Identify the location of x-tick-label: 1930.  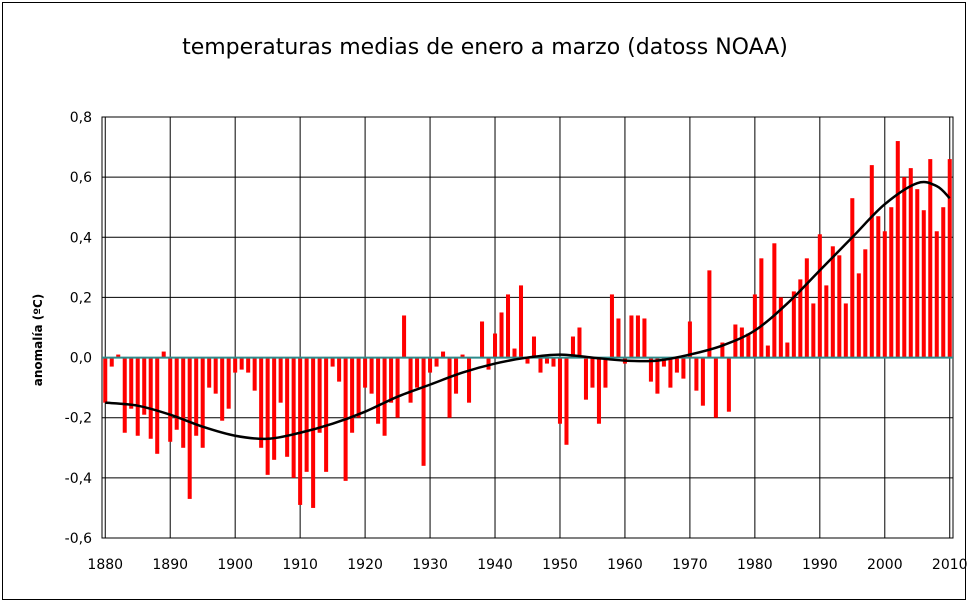
(430, 565).